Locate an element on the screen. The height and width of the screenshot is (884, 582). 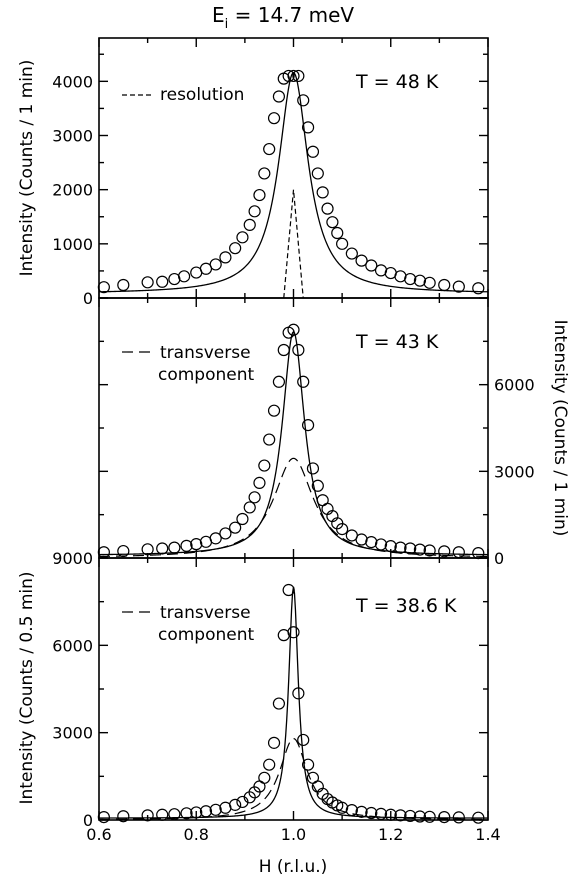
top-ytick-label: 2000 is located at coordinates (72, 190).